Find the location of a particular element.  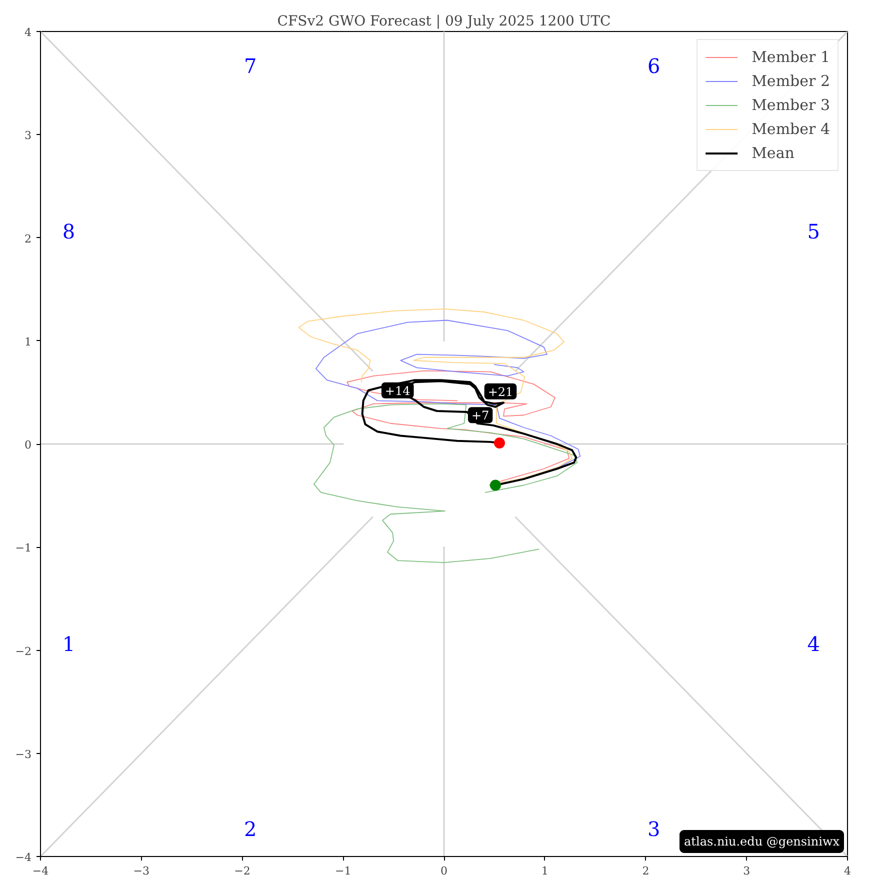

annotation: 1 is located at coordinates (69, 644).